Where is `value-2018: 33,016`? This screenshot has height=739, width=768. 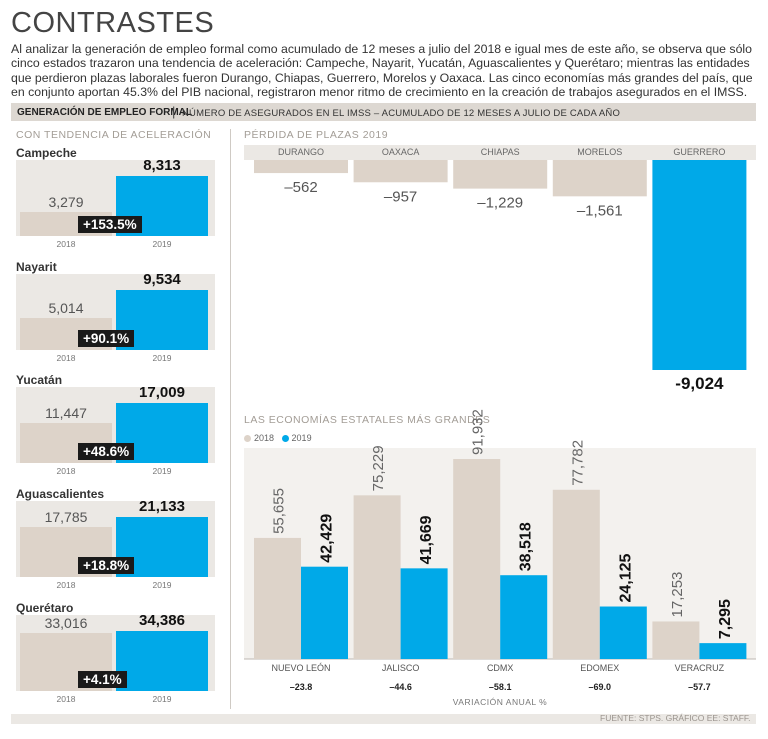 value-2018: 33,016 is located at coordinates (66, 623).